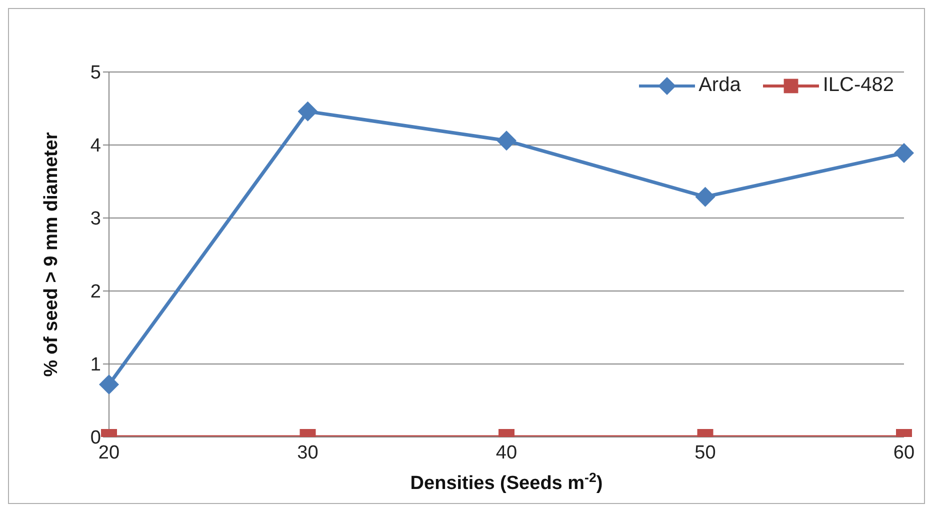 The image size is (933, 510). Describe the element at coordinates (904, 453) in the screenshot. I see `x-tick-label: 60` at that location.